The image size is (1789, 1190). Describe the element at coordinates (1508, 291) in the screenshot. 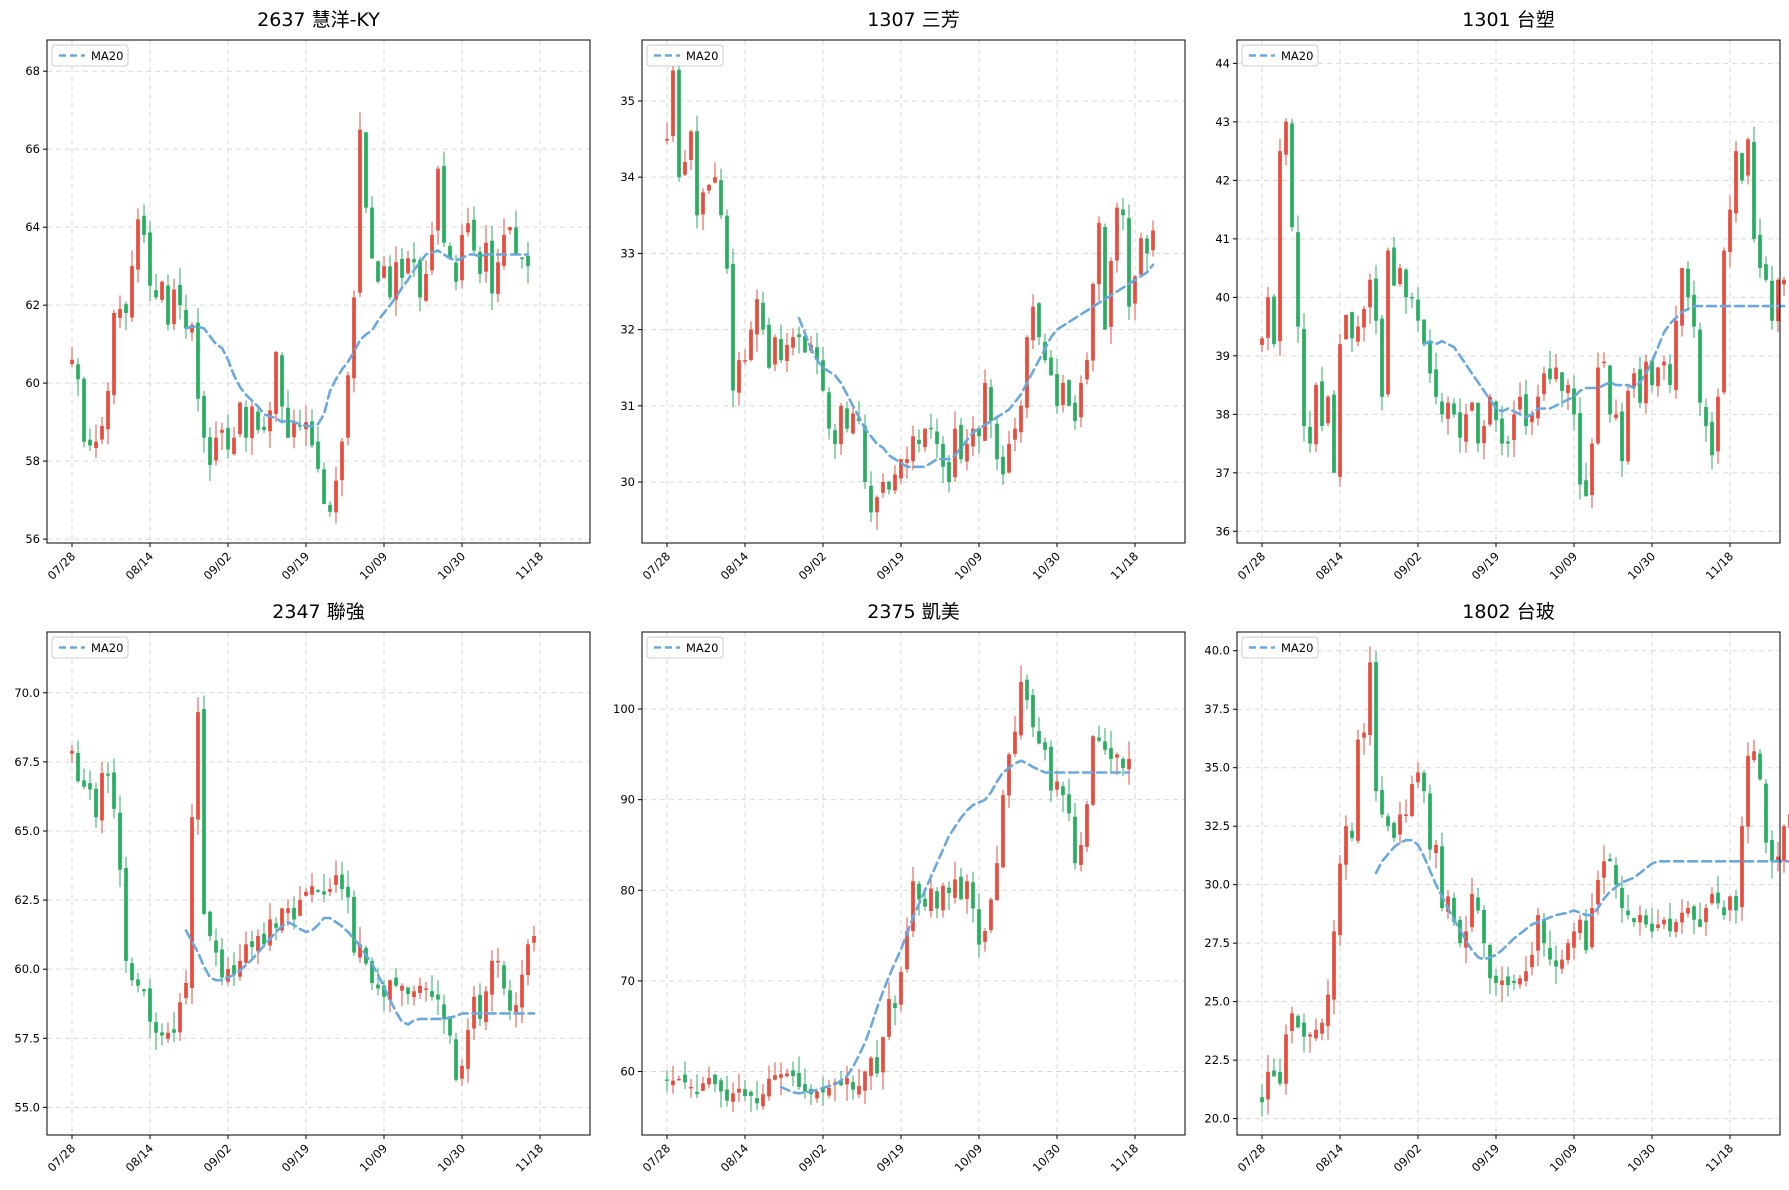

I see `plot-frame` at that location.